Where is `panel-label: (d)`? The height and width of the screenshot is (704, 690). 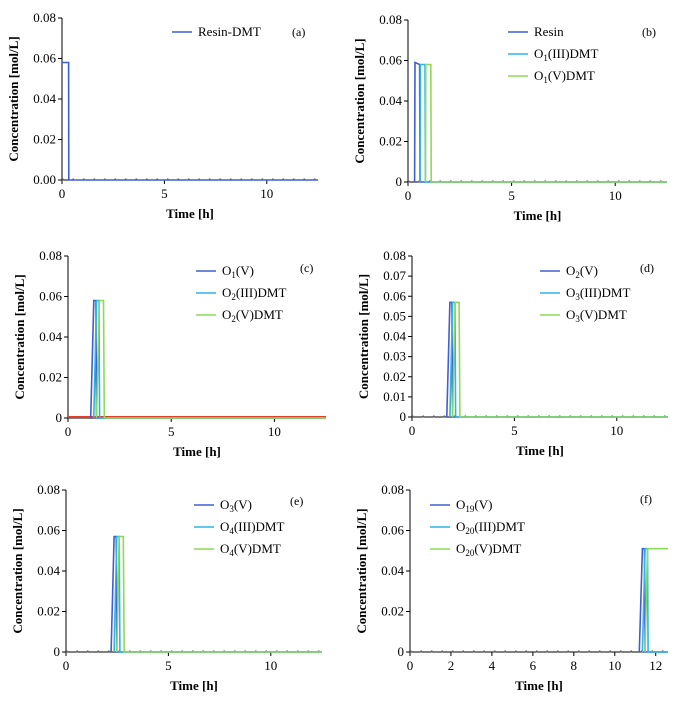 panel-label: (d) is located at coordinates (647, 268).